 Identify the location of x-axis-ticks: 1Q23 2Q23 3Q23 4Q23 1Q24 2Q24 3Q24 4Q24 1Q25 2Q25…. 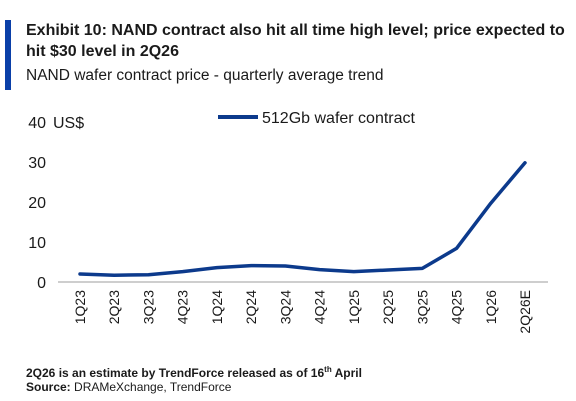
(302, 312).